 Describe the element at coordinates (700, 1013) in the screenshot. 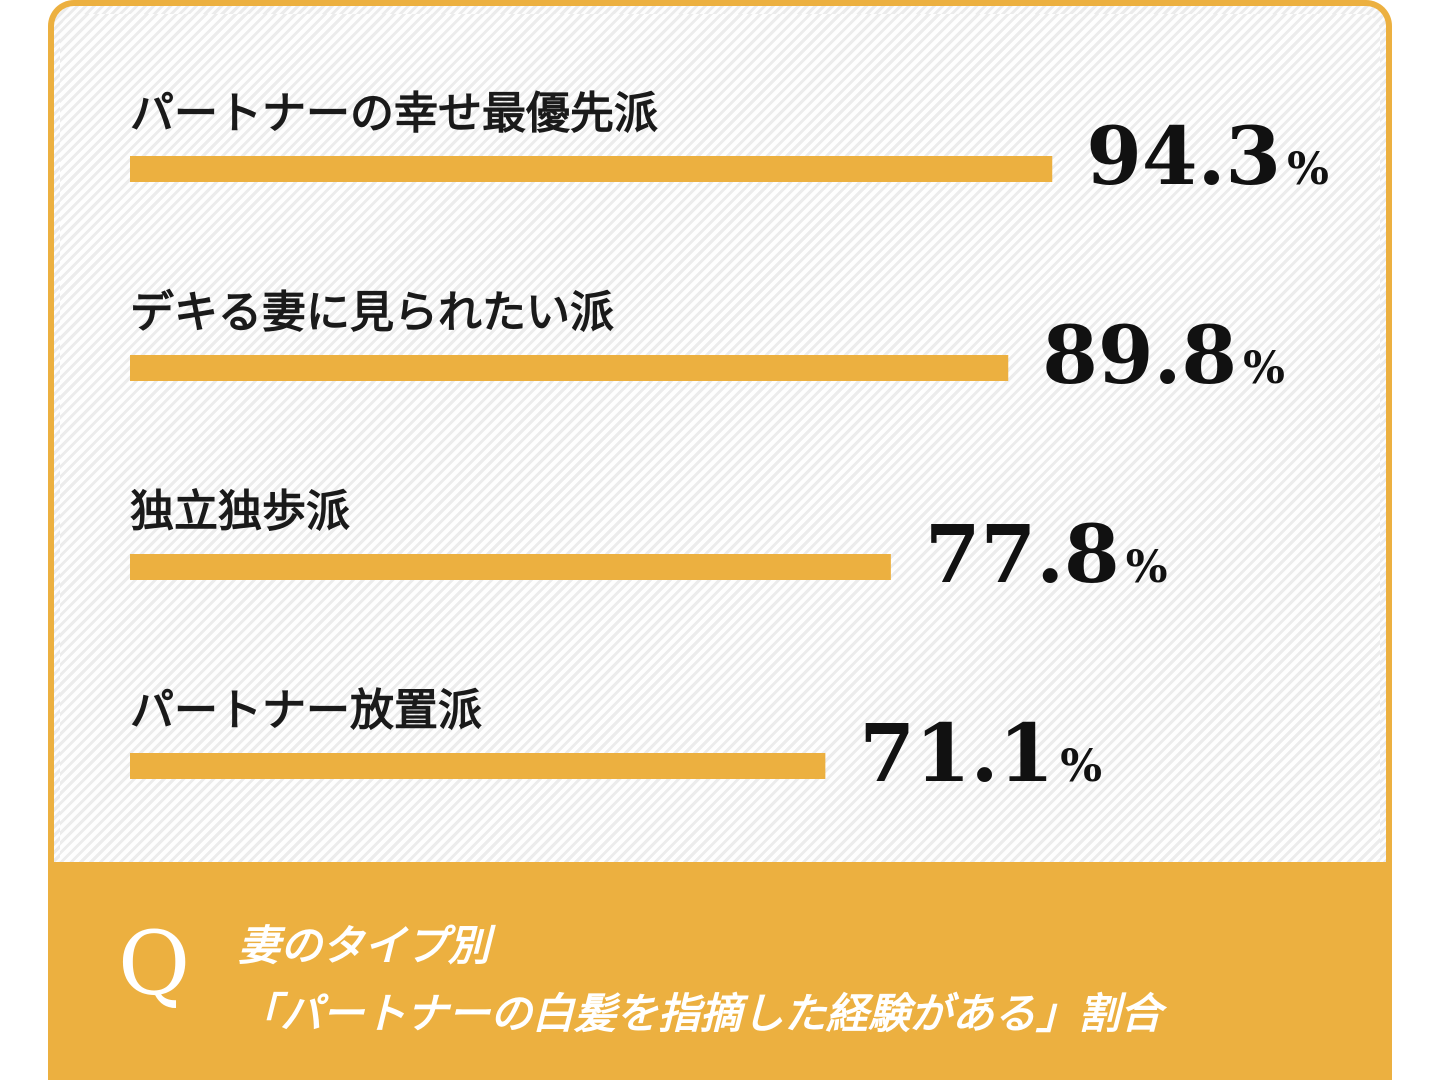

I see `question-subtitle: 「パートナーの白髪を指摘した経験がある」割合` at that location.